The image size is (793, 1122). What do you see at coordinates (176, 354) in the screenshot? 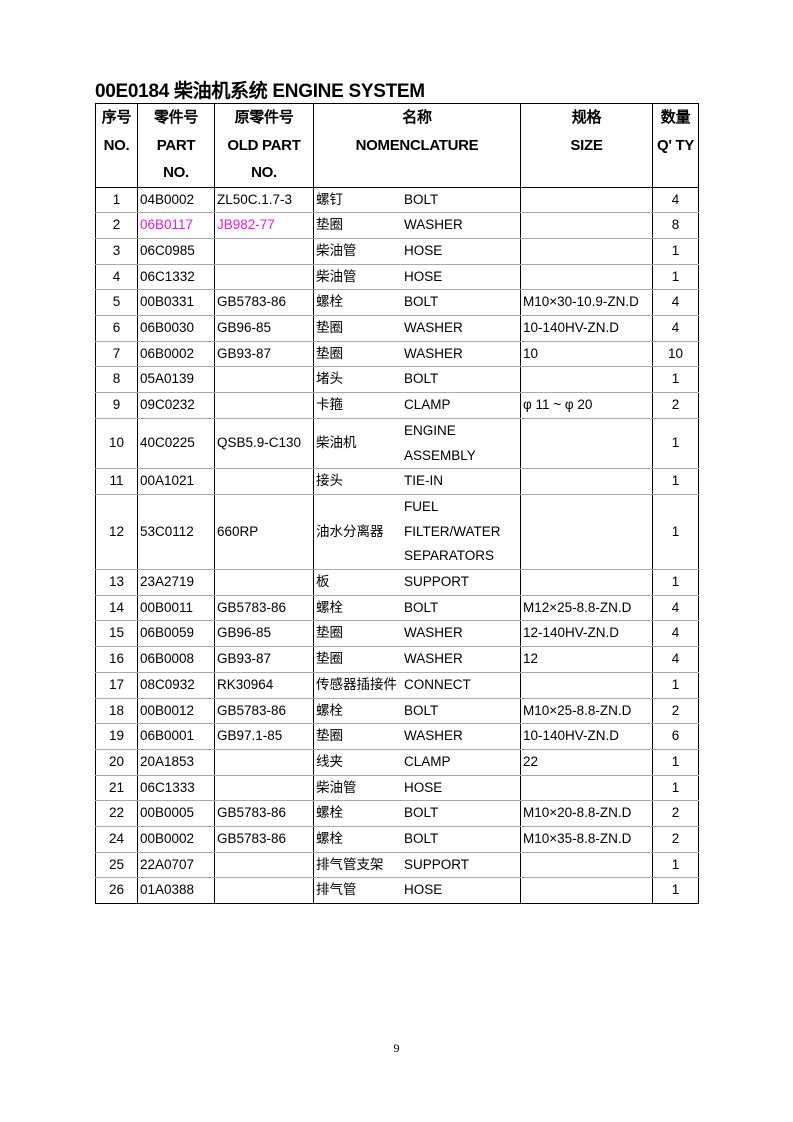
I see `part-no: 06B0002` at bounding box center [176, 354].